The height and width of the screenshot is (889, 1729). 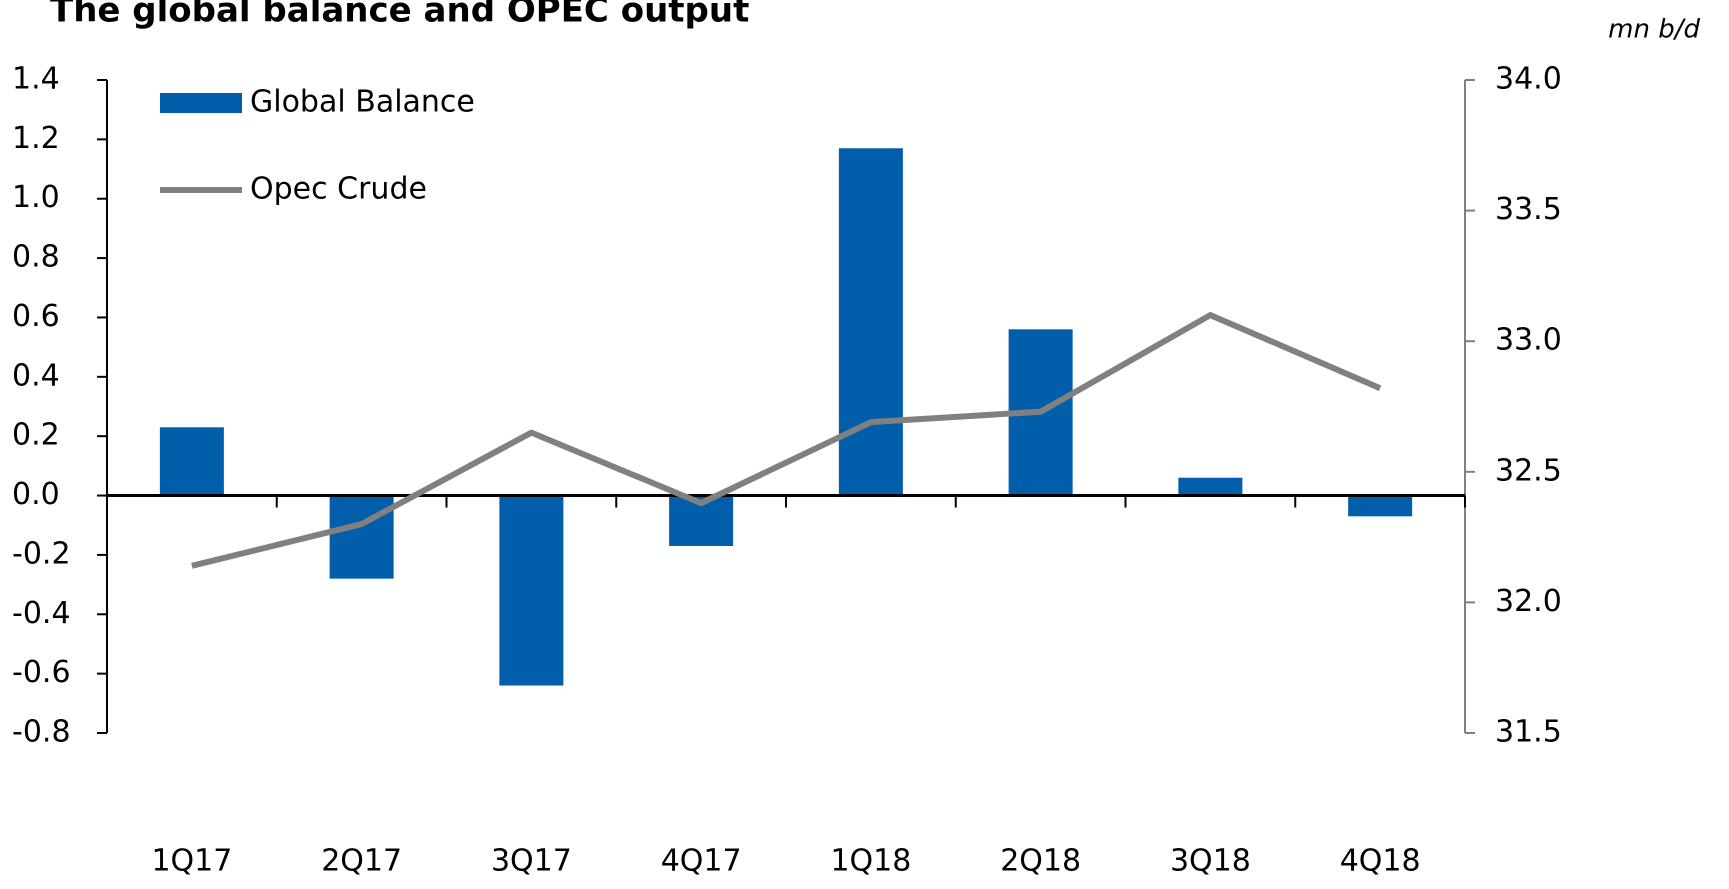 I want to click on y-tick-label: 1.0, so click(x=36, y=197).